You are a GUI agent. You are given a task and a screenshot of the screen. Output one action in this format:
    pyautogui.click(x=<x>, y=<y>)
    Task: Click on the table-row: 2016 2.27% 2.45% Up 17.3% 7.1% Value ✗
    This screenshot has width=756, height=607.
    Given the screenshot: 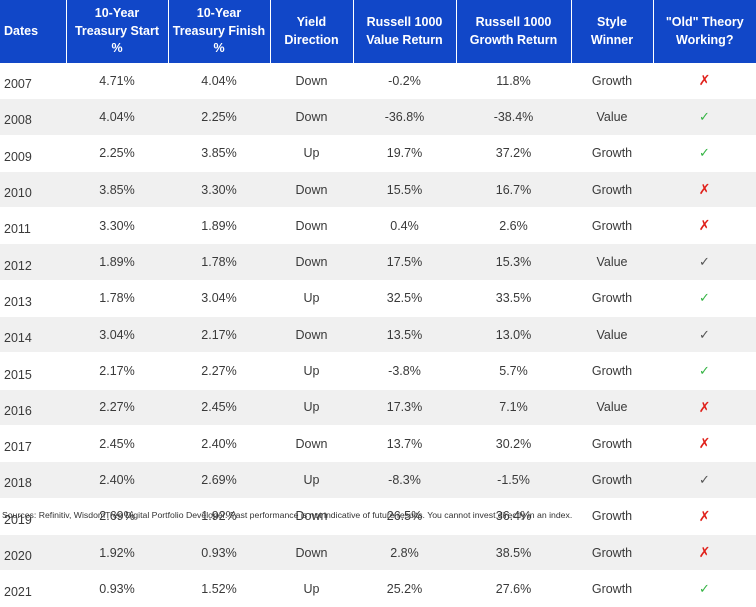 What is the action you would take?
    pyautogui.click(x=378, y=407)
    